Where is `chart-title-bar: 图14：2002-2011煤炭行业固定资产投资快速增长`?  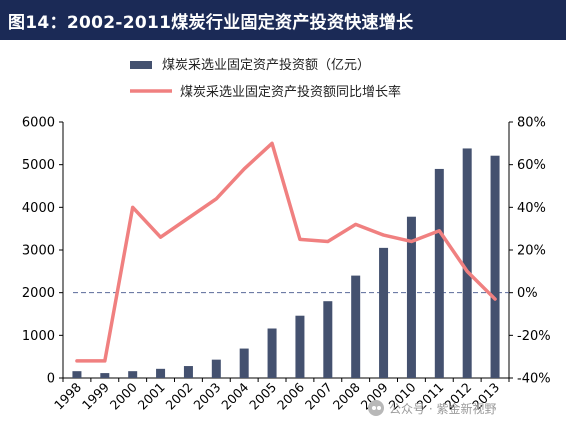 chart-title-bar: 图14：2002-2011煤炭行业固定资产投资快速增长 is located at coordinates (283, 20).